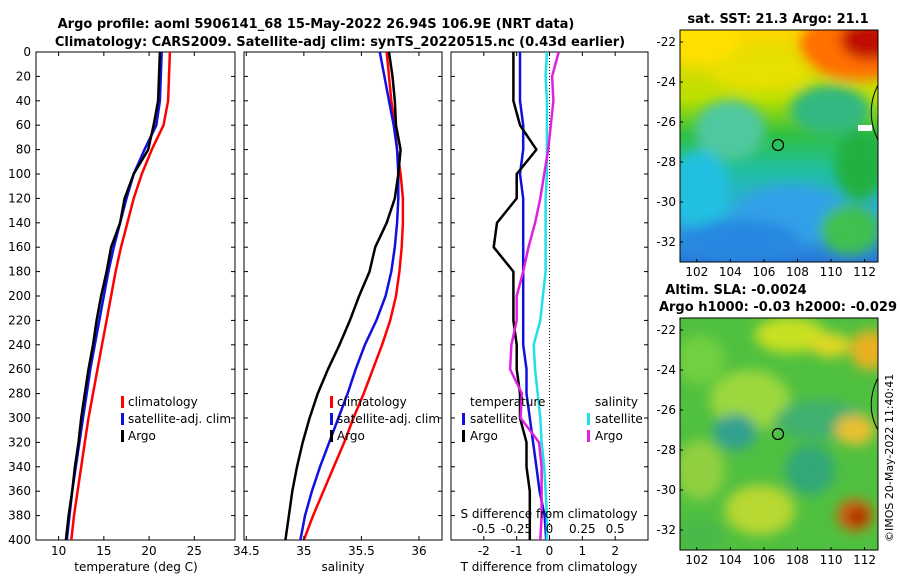 The height and width of the screenshot is (580, 900). What do you see at coordinates (194, 551) in the screenshot?
I see `x-tick-label: 25` at bounding box center [194, 551].